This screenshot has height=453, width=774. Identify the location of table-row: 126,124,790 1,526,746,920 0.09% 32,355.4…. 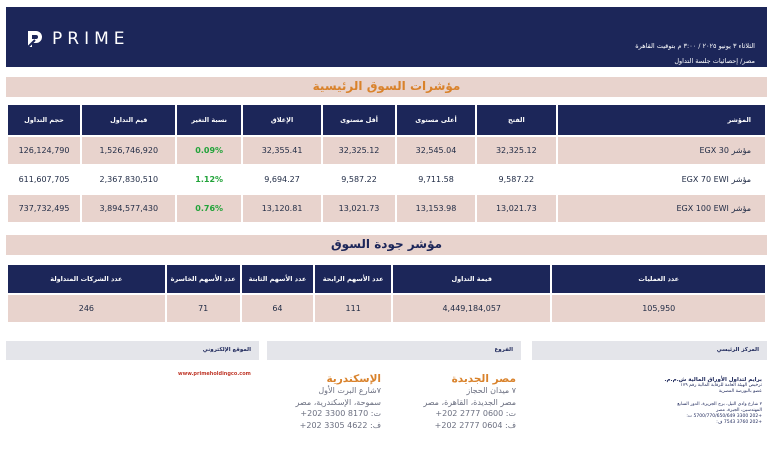
(386, 150).